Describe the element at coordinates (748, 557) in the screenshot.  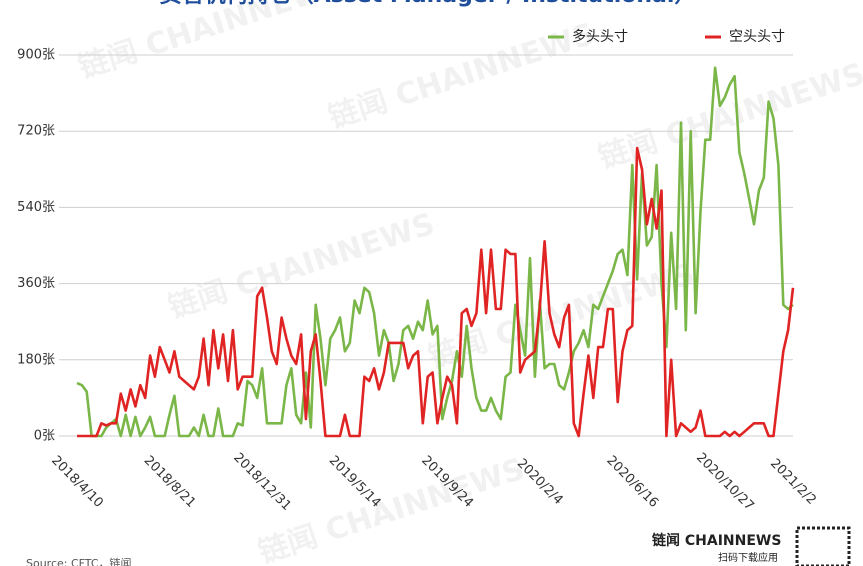
I see `brand-sub: 扫码下载应用` at that location.